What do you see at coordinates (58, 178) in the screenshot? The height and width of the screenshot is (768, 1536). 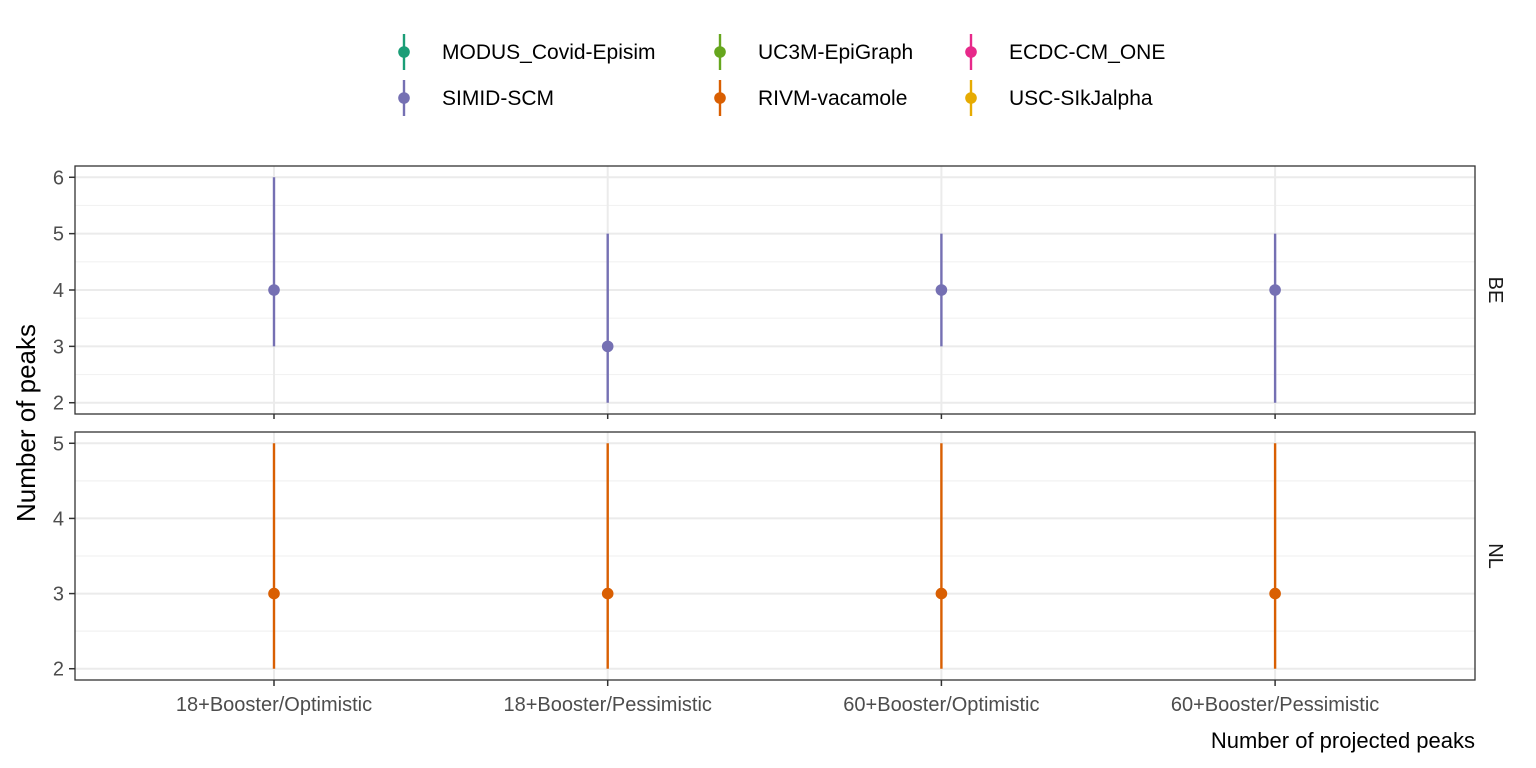 I see `y-tick-label: 6` at bounding box center [58, 178].